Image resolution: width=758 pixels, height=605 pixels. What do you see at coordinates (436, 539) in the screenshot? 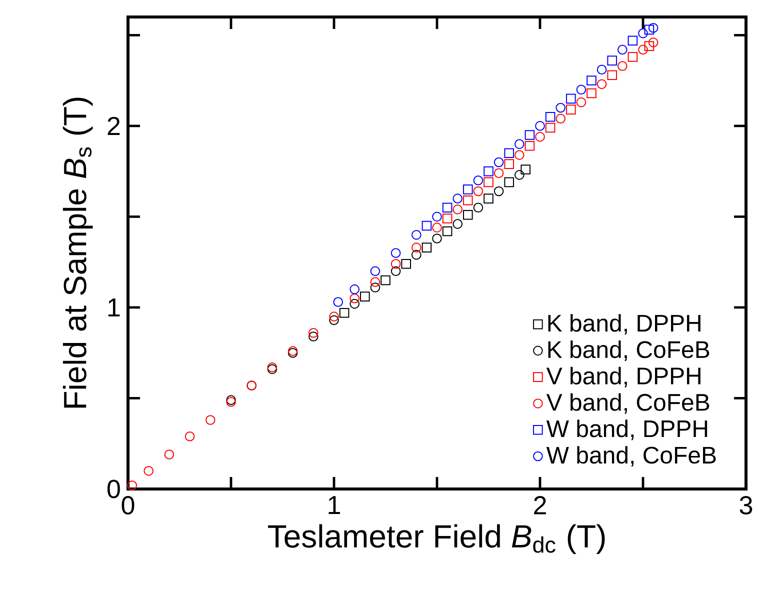
I see `x-axis-title: Teslameter Field B$_{dc}$ (T)` at bounding box center [436, 539].